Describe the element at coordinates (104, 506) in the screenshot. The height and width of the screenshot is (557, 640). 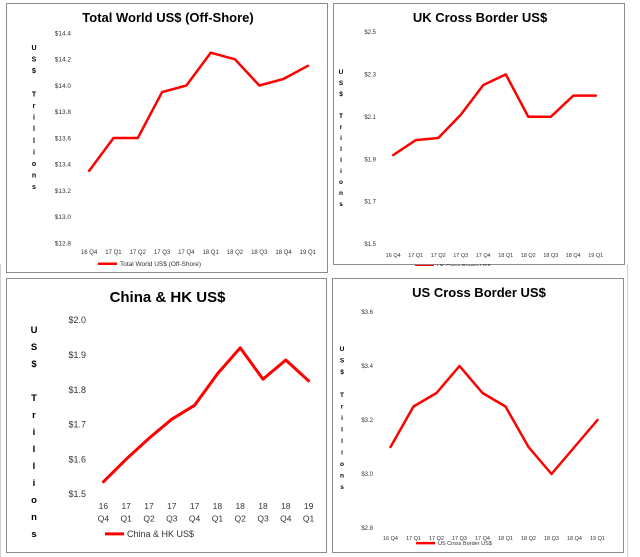
I see `x-tick-label-year: 16` at that location.